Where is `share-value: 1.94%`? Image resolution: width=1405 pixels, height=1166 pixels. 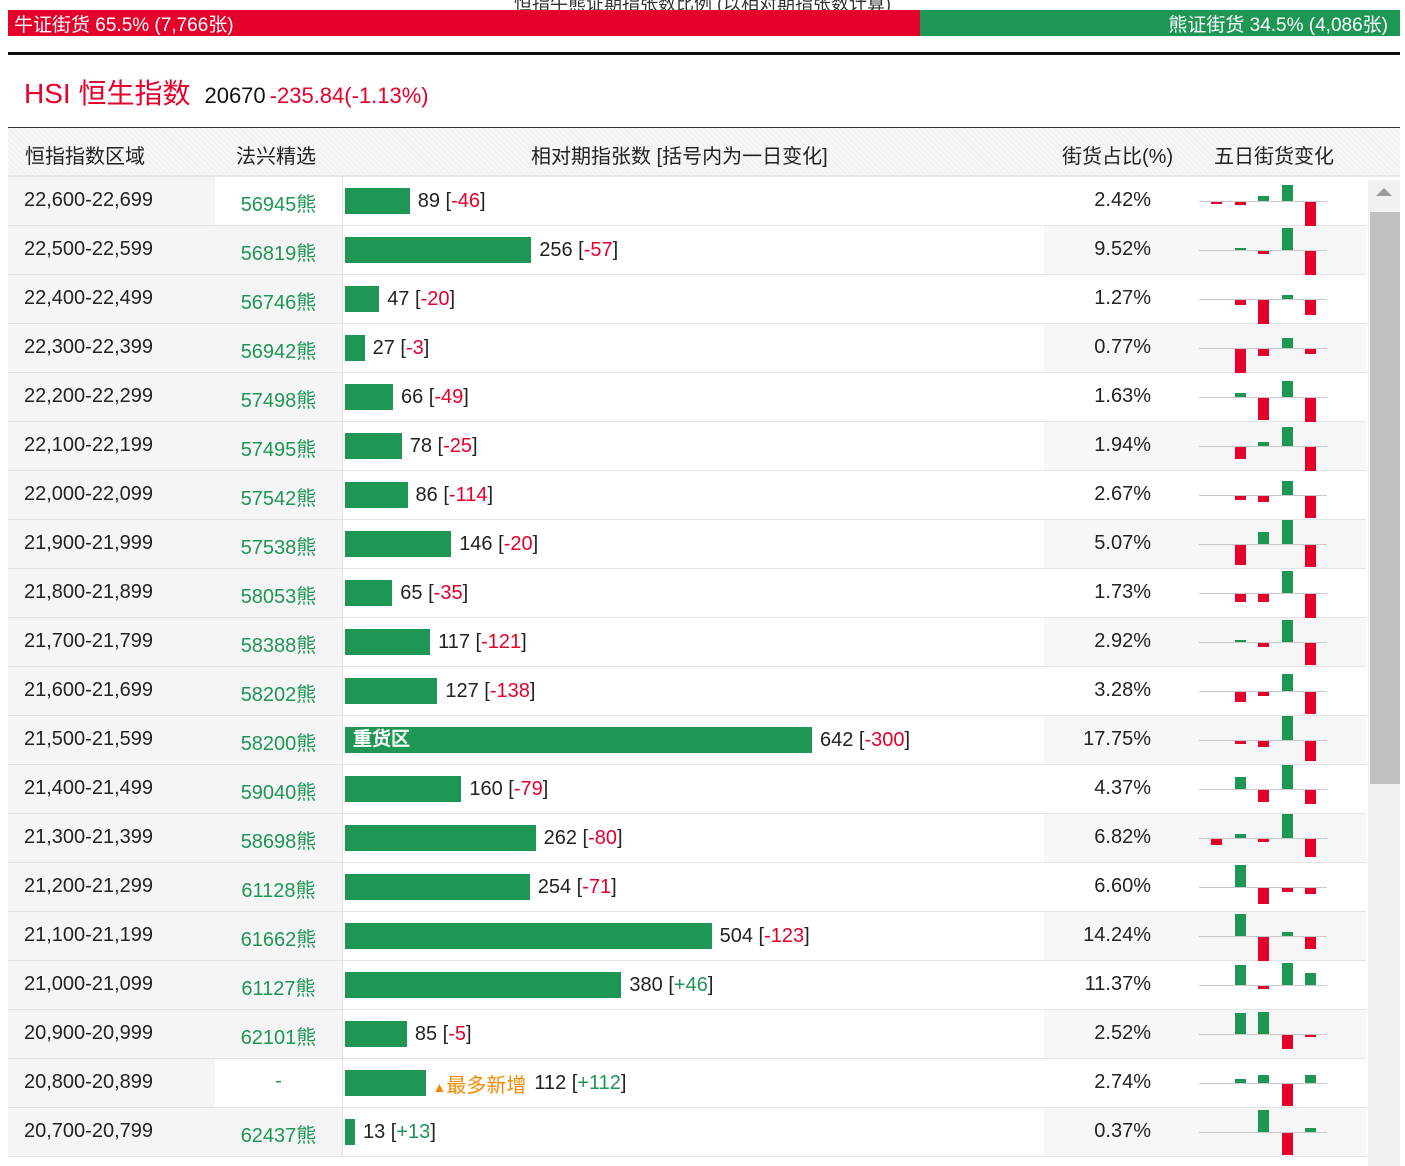 share-value: 1.94% is located at coordinates (1122, 445).